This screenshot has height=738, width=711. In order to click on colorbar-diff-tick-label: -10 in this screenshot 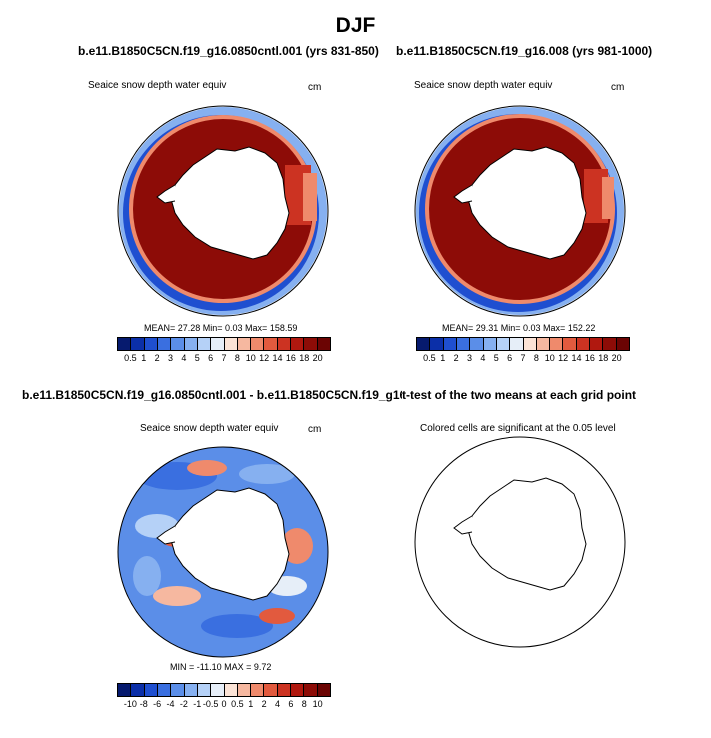, I will do `click(130, 704)`.